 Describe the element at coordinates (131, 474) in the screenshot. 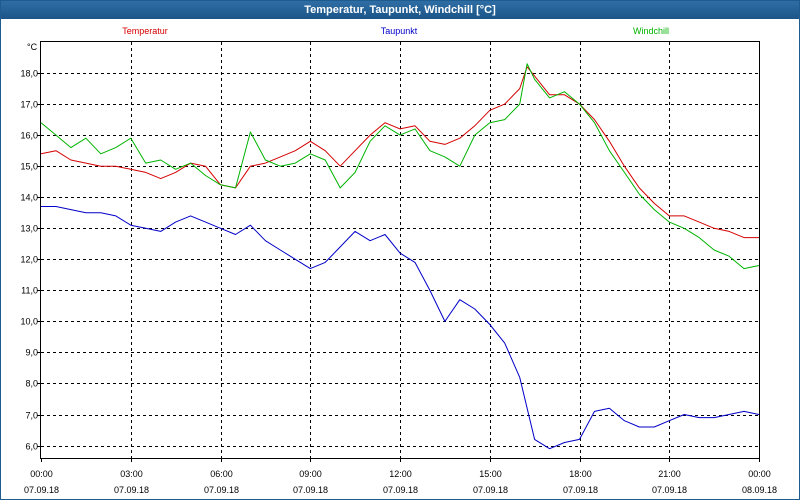

I see `x-tick-time: 03:00` at that location.